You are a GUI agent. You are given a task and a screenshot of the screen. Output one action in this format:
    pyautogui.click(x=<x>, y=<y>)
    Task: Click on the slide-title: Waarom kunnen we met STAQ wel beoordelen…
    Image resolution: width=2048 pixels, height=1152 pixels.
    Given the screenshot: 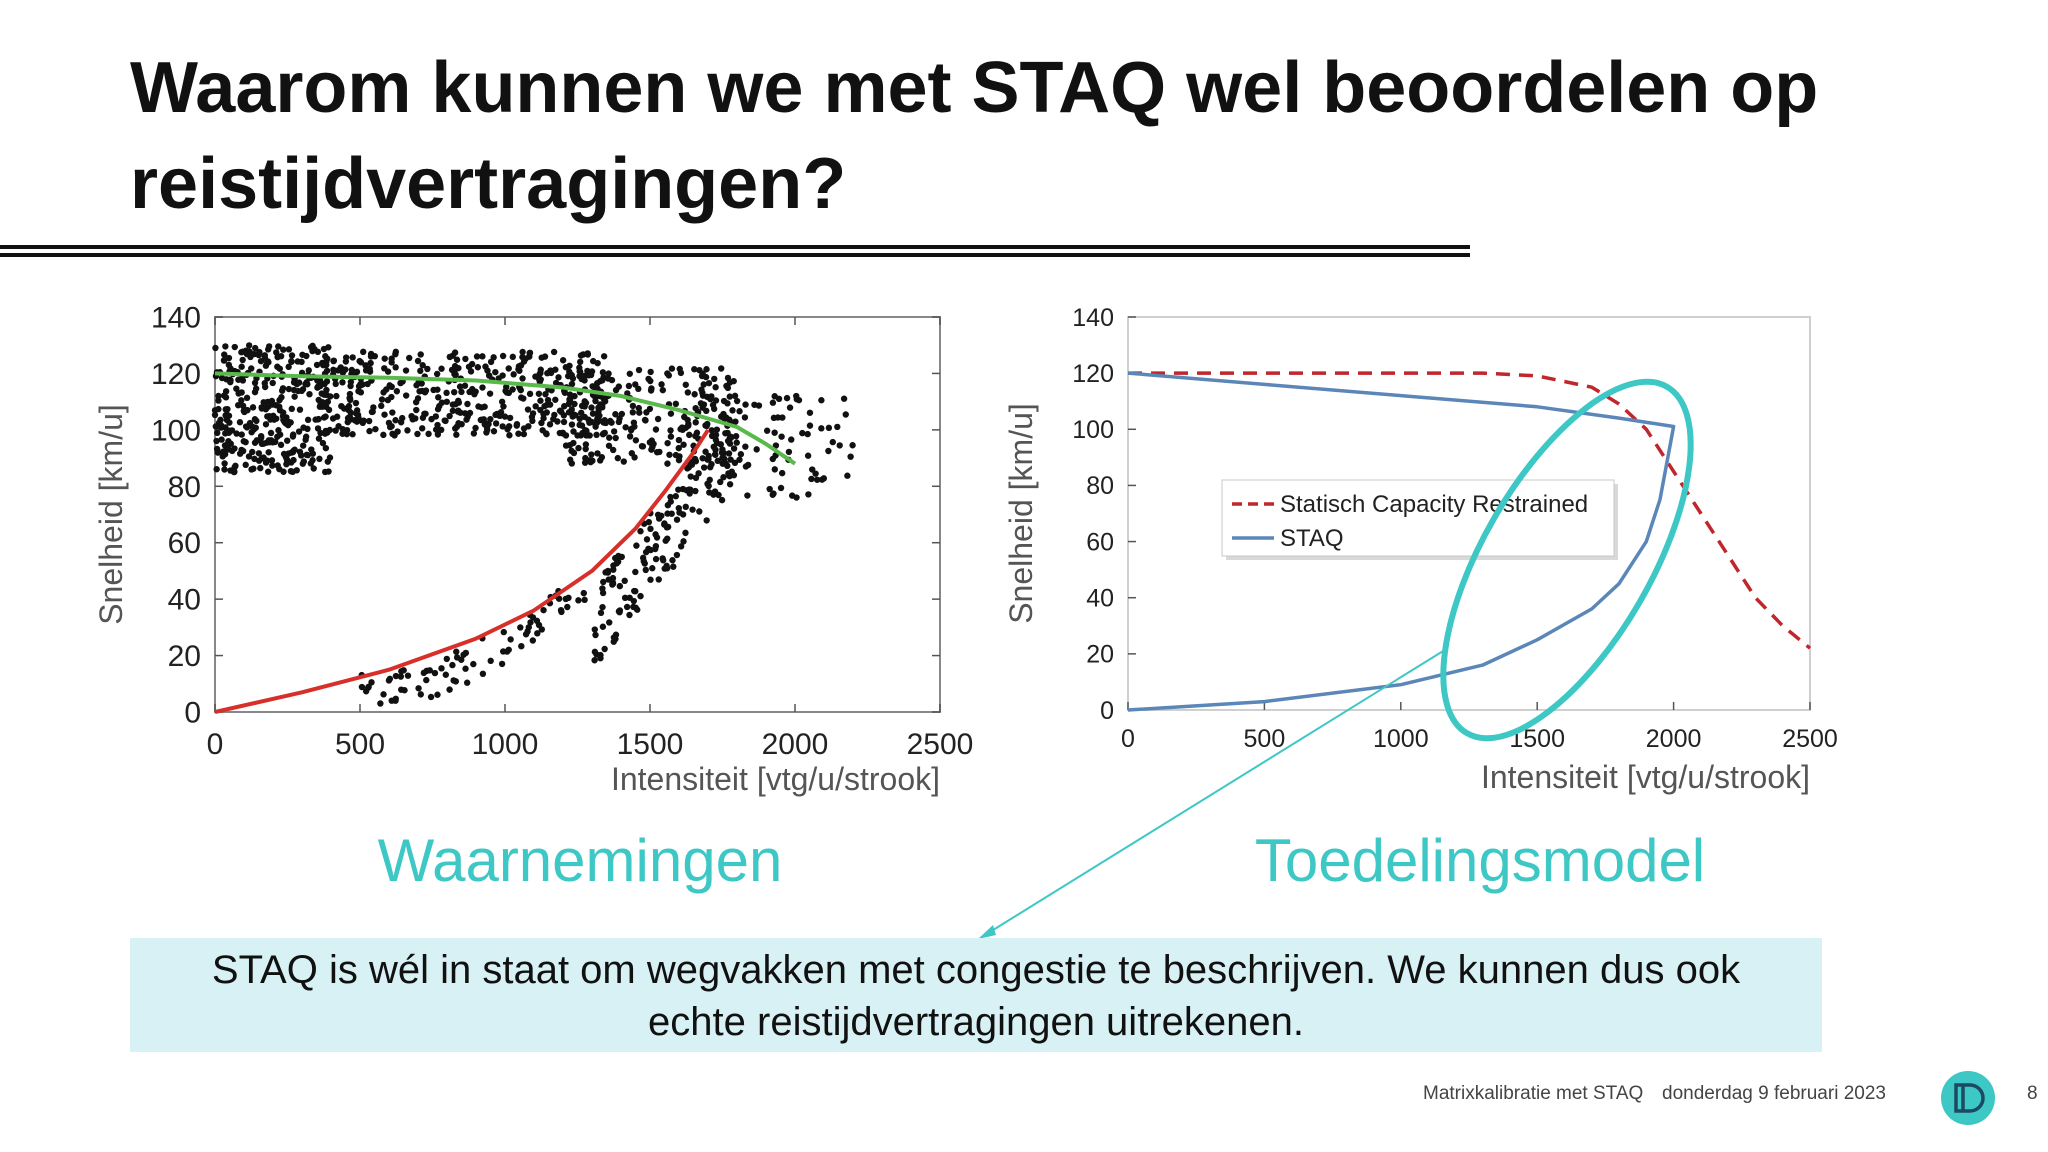 What is the action you would take?
    pyautogui.click(x=974, y=136)
    